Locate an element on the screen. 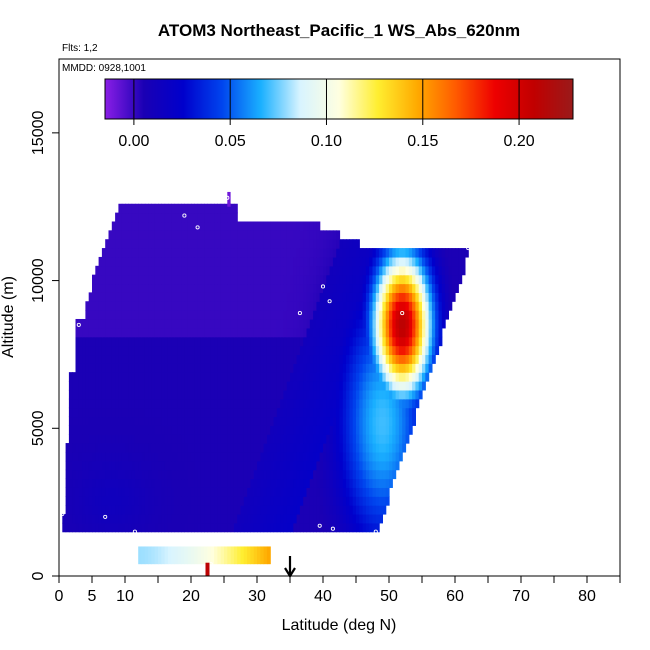  x-axis: 0 5 10 20 30 40 50 60 70 80 is located at coordinates (338, 590).